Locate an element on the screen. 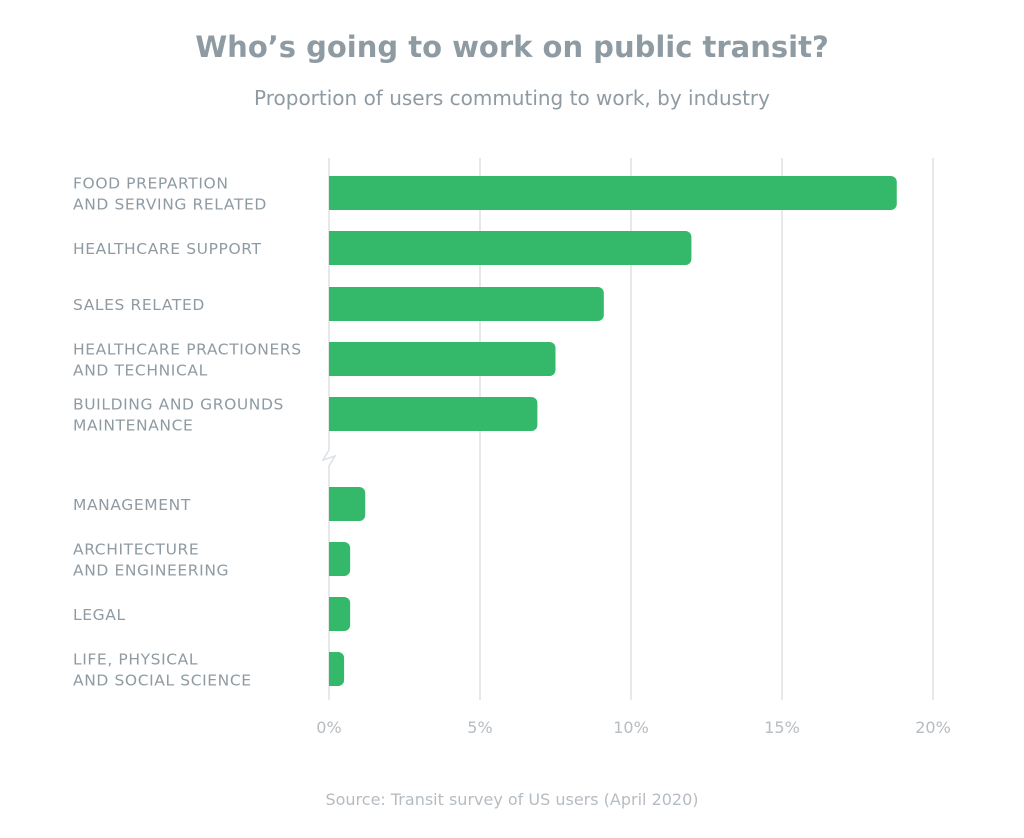 This screenshot has width=1024, height=838. category-label: SALES RELATED is located at coordinates (139, 305).